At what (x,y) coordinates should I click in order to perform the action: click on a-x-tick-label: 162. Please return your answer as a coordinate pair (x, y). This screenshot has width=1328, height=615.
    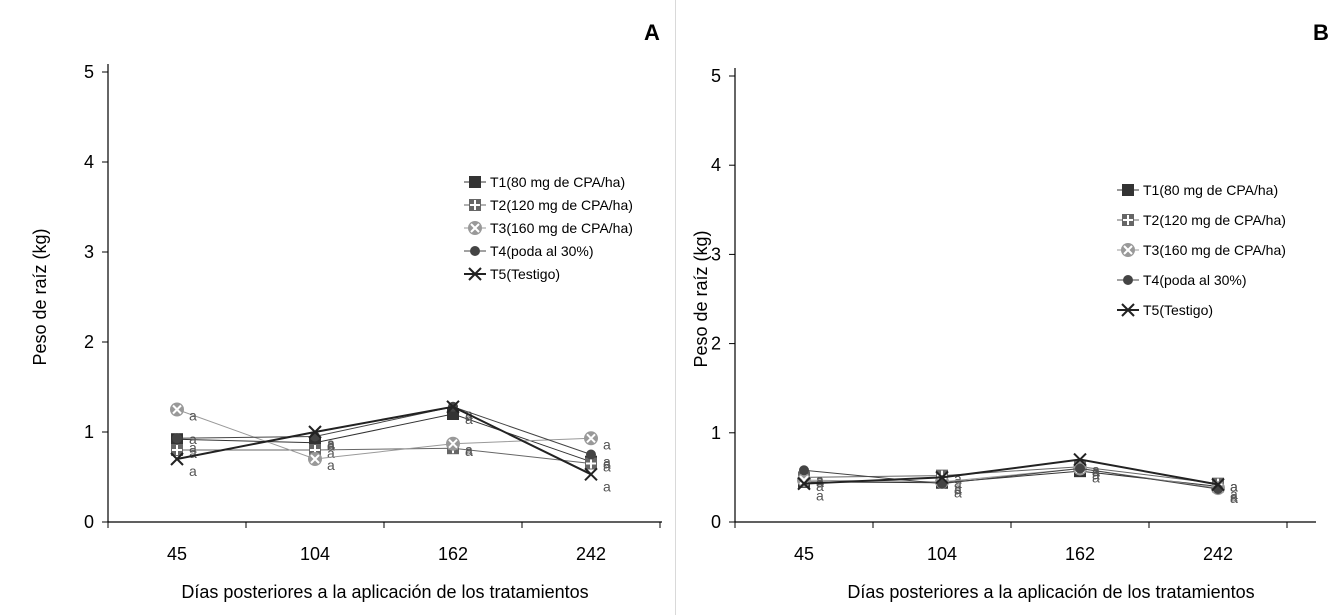
    Looking at the image, I should click on (453, 554).